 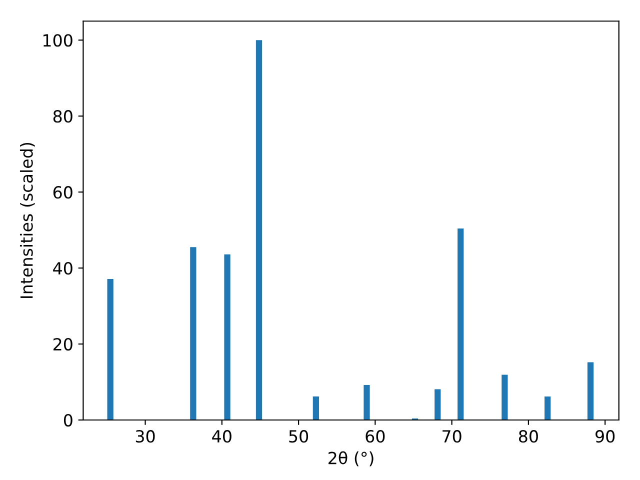 What do you see at coordinates (27, 220) in the screenshot?
I see `y-axis-title: Intensities (scaled)` at bounding box center [27, 220].